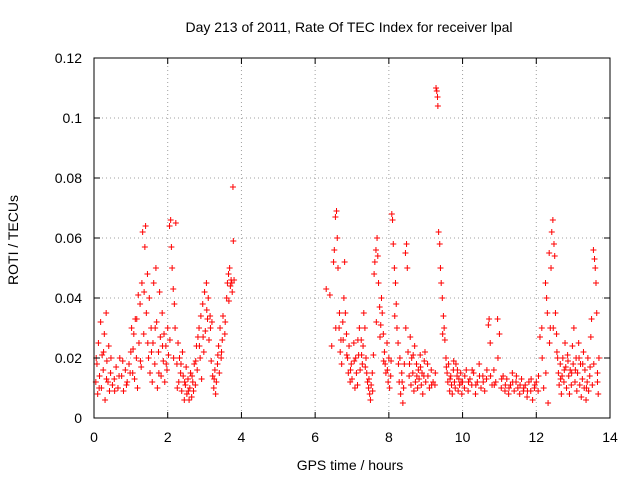  What do you see at coordinates (242, 437) in the screenshot?
I see `x-tick-label: 4` at bounding box center [242, 437].